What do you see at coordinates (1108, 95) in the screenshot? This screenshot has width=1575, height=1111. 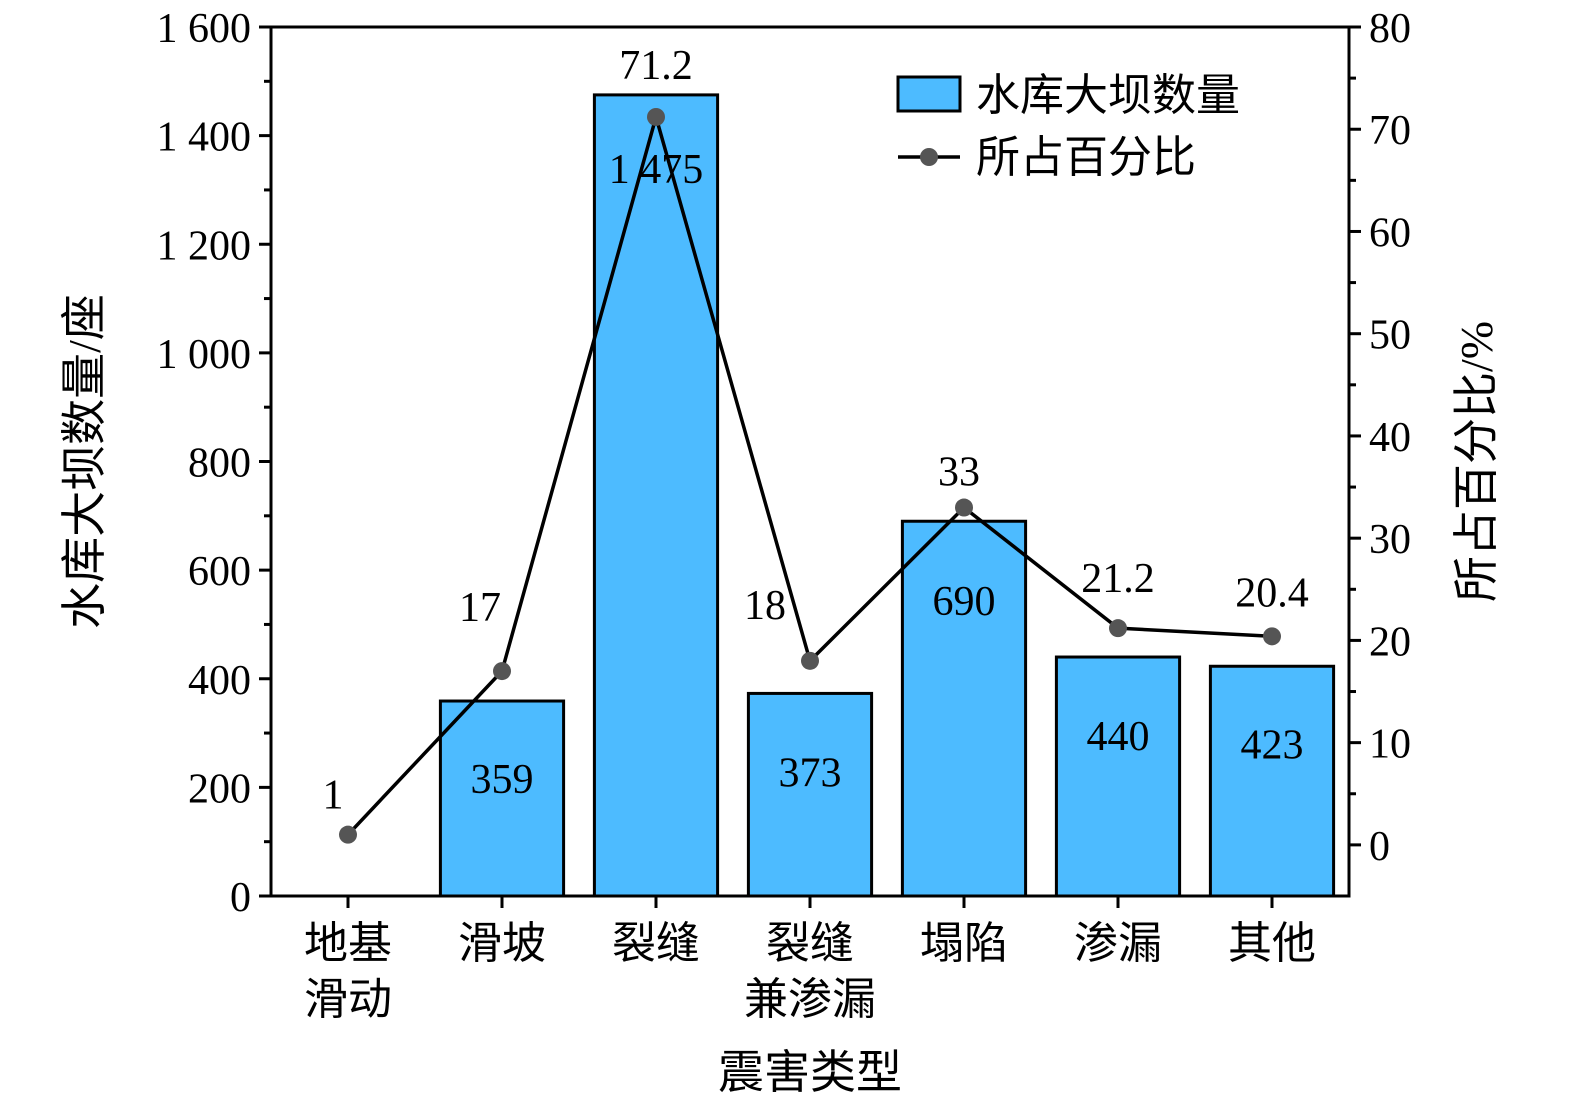 I see `legend-bar-label: 水库大坝数量` at bounding box center [1108, 95].